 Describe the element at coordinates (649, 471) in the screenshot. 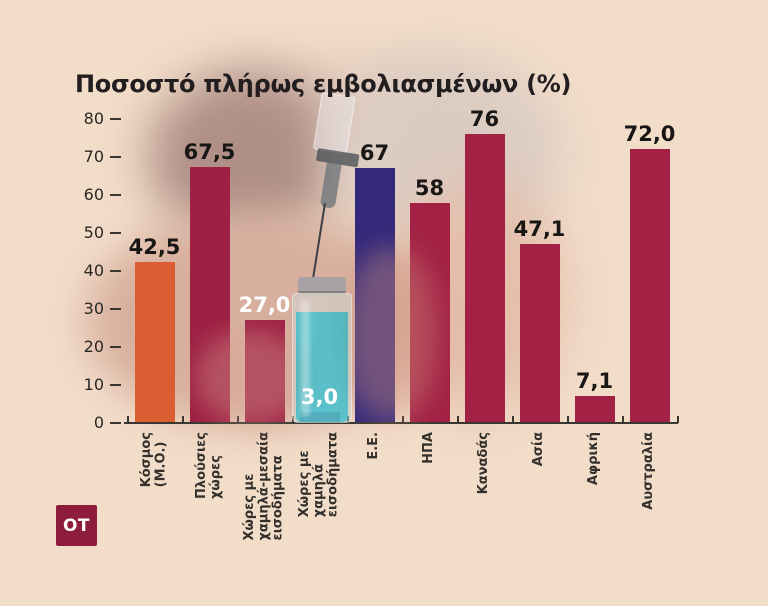

I see `x-axis-category-text: Αυστραλία` at that location.